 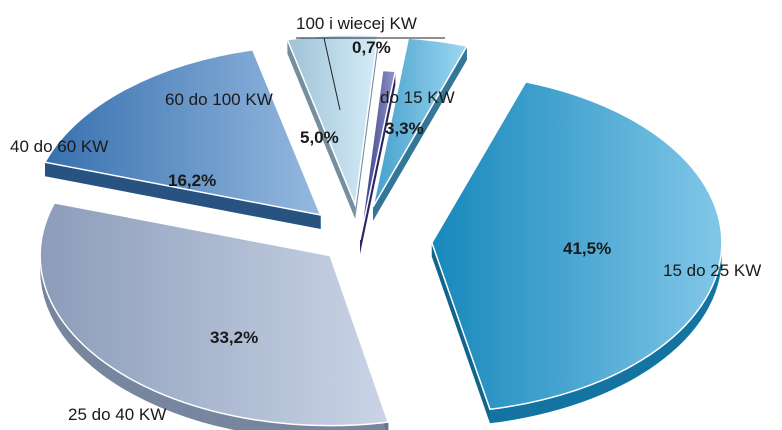 What do you see at coordinates (219, 99) in the screenshot?
I see `slice-category-label: 60 do 100 KW` at bounding box center [219, 99].